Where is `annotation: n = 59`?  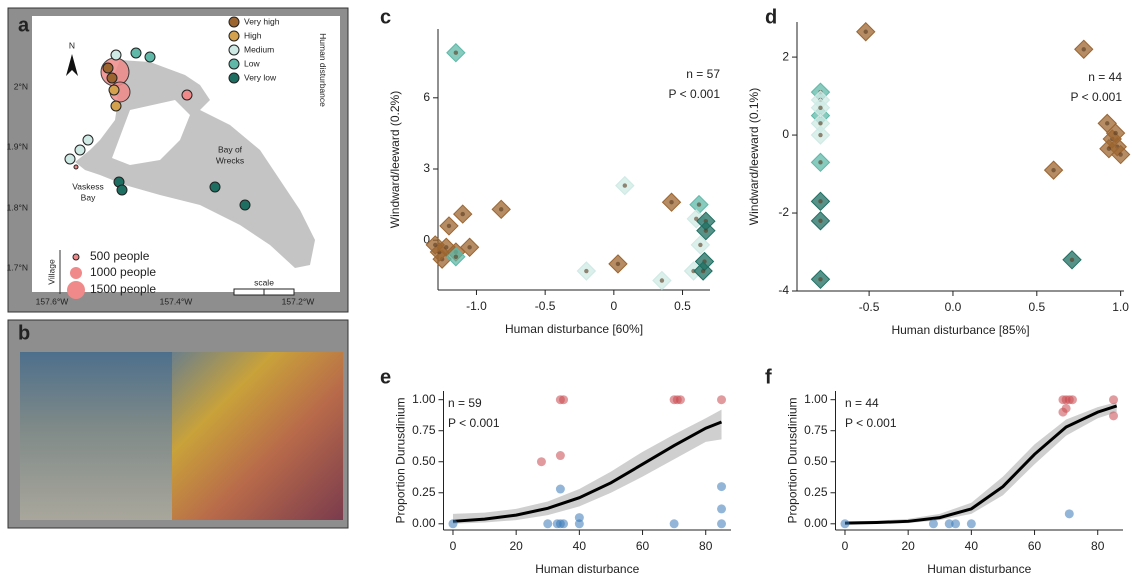
annotation: n = 59 is located at coordinates (465, 403).